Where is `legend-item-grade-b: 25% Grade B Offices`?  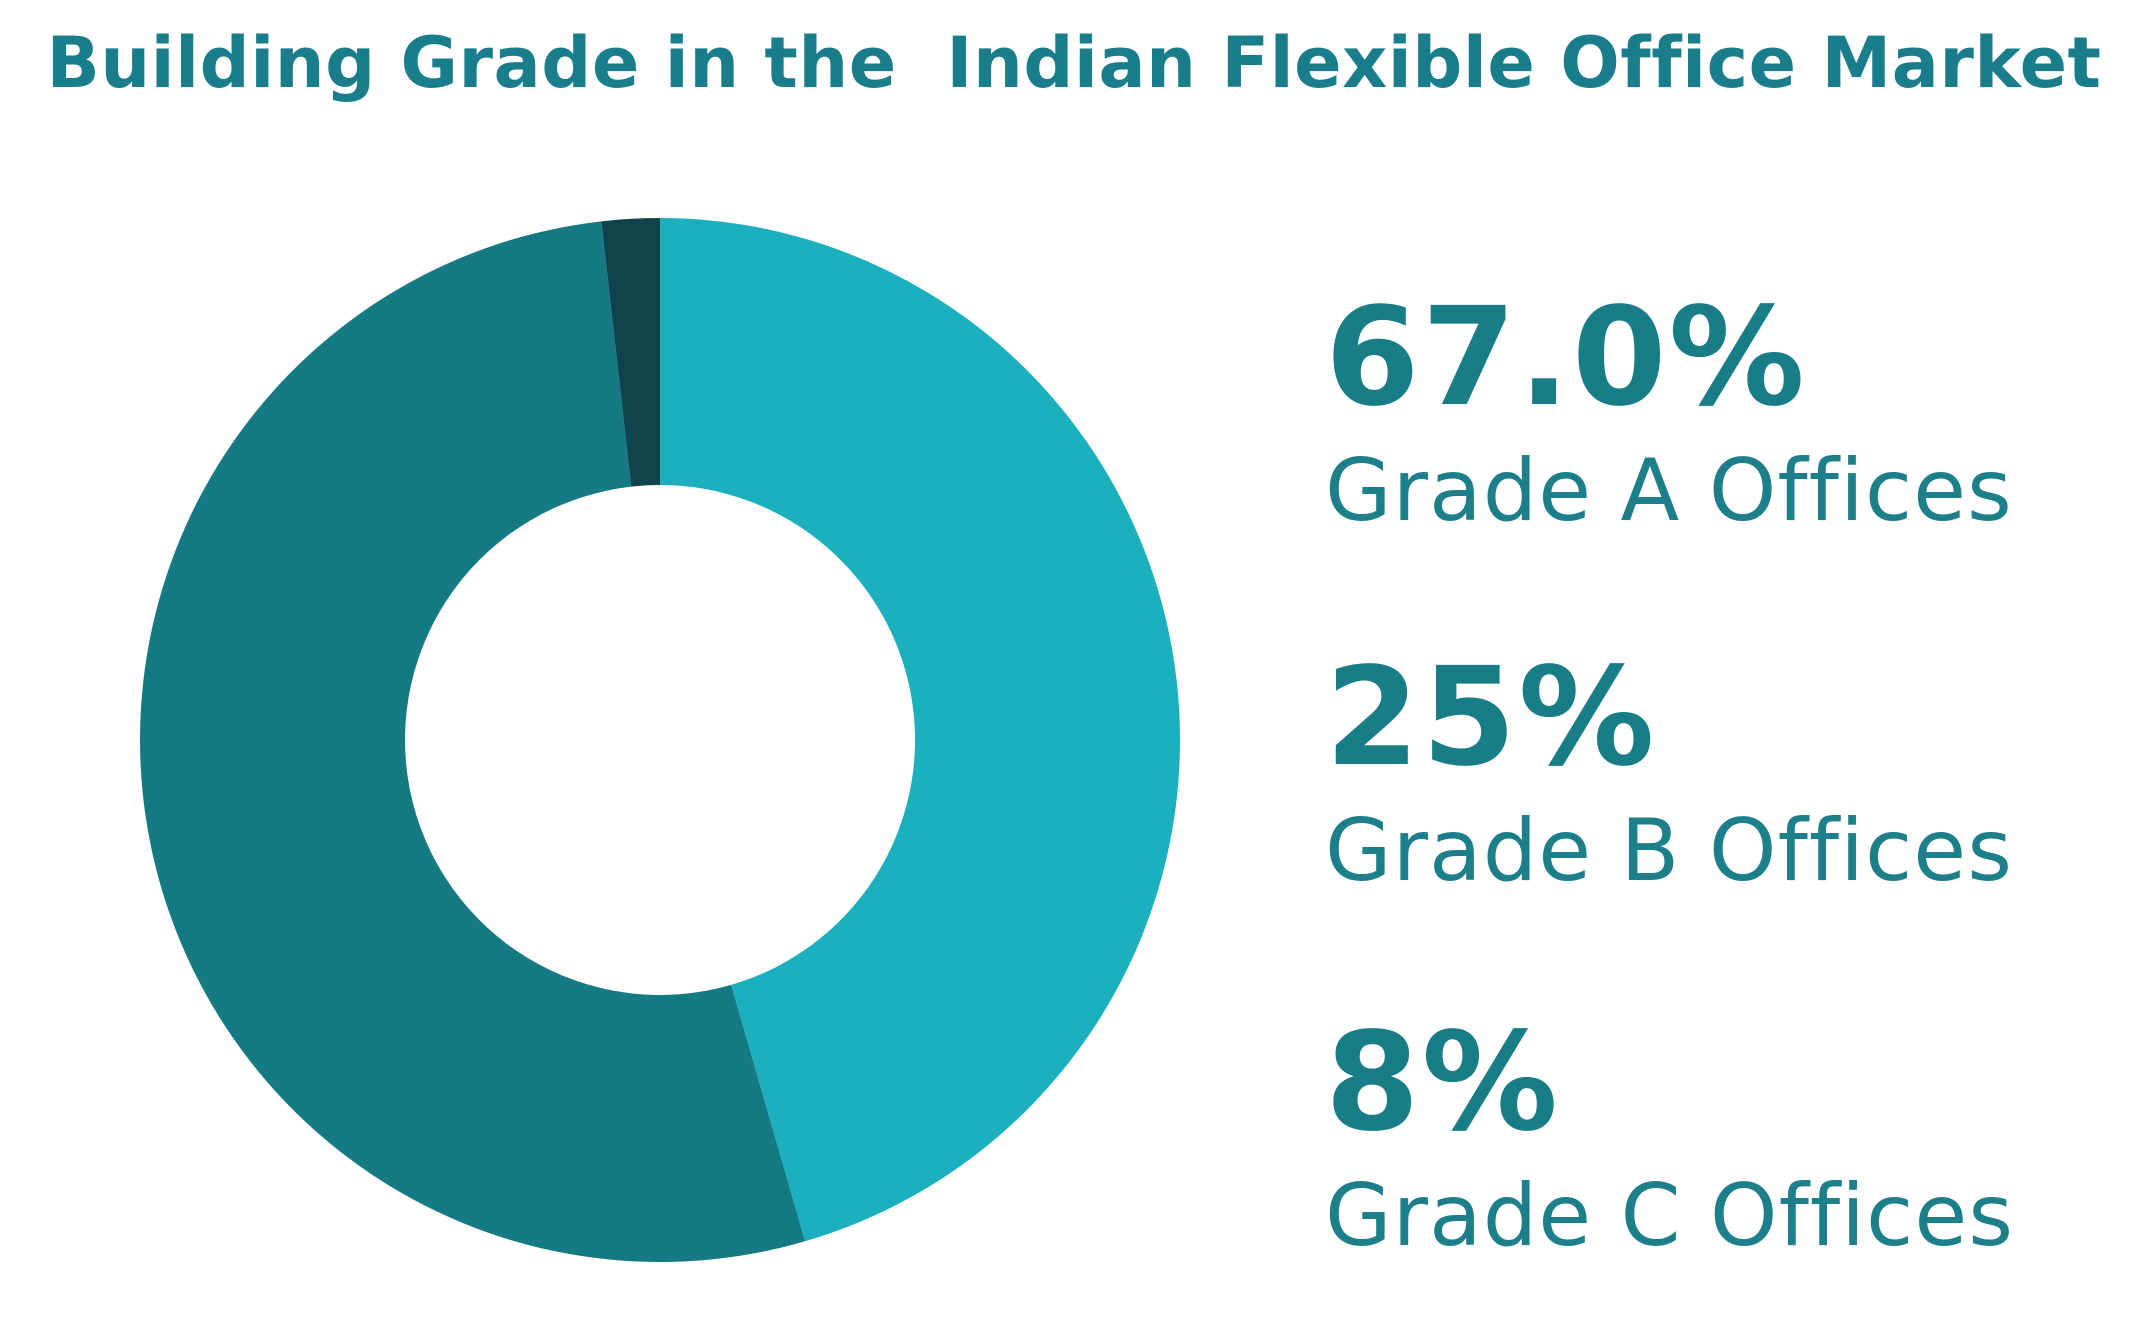
legend-item-grade-b: 25% Grade B Offices is located at coordinates (1669, 772).